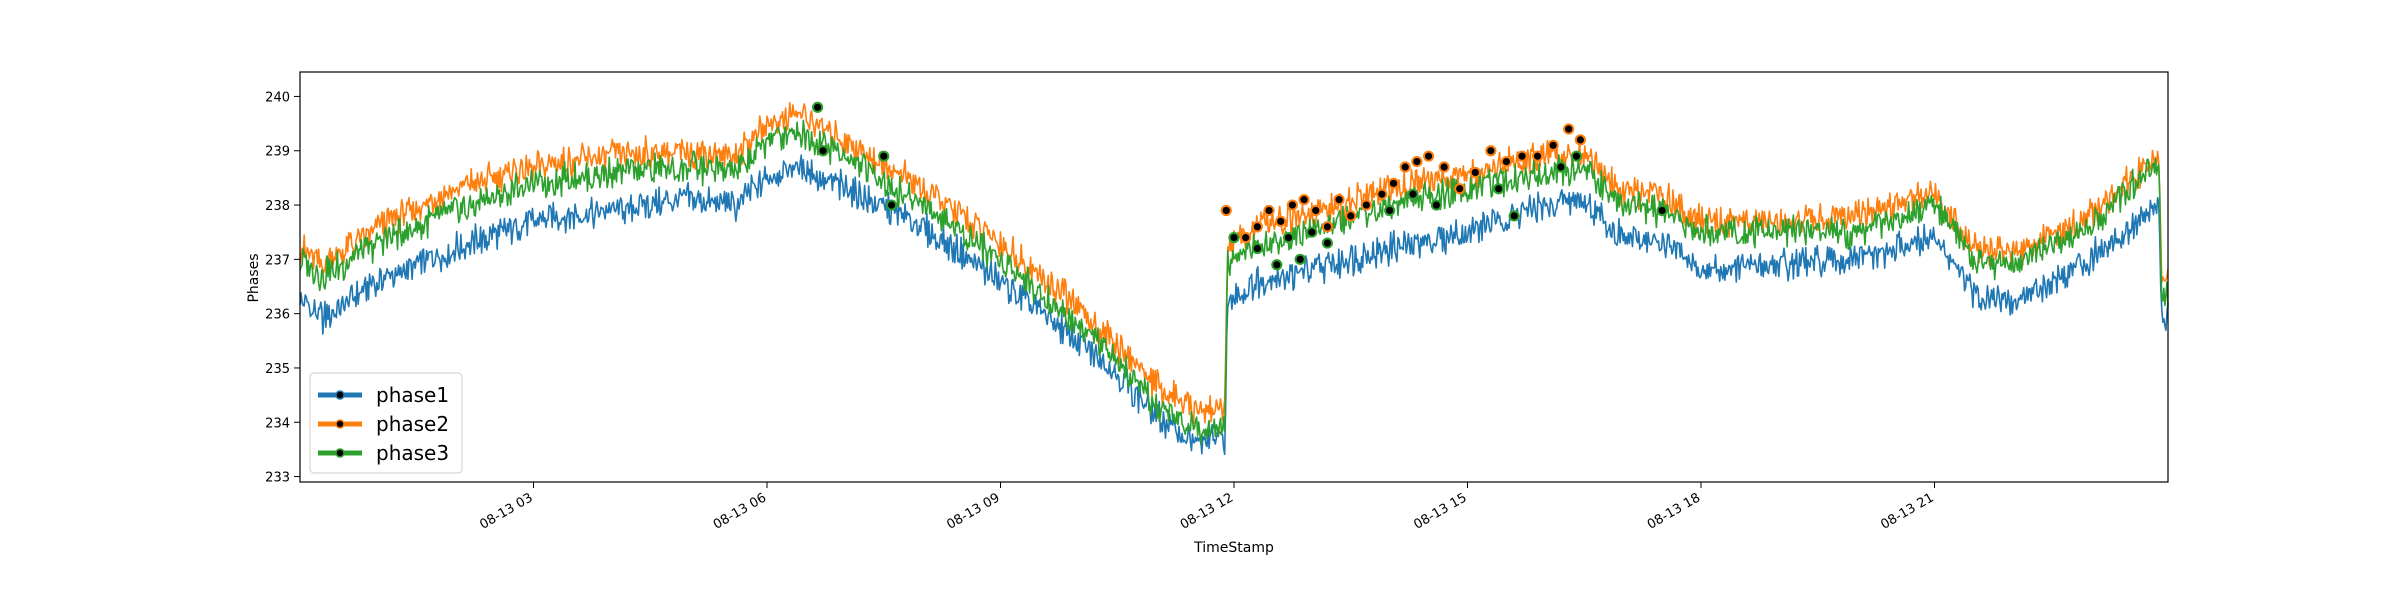 This screenshot has width=2400, height=600. Describe the element at coordinates (277, 478) in the screenshot. I see `y-tick-label: 233` at that location.